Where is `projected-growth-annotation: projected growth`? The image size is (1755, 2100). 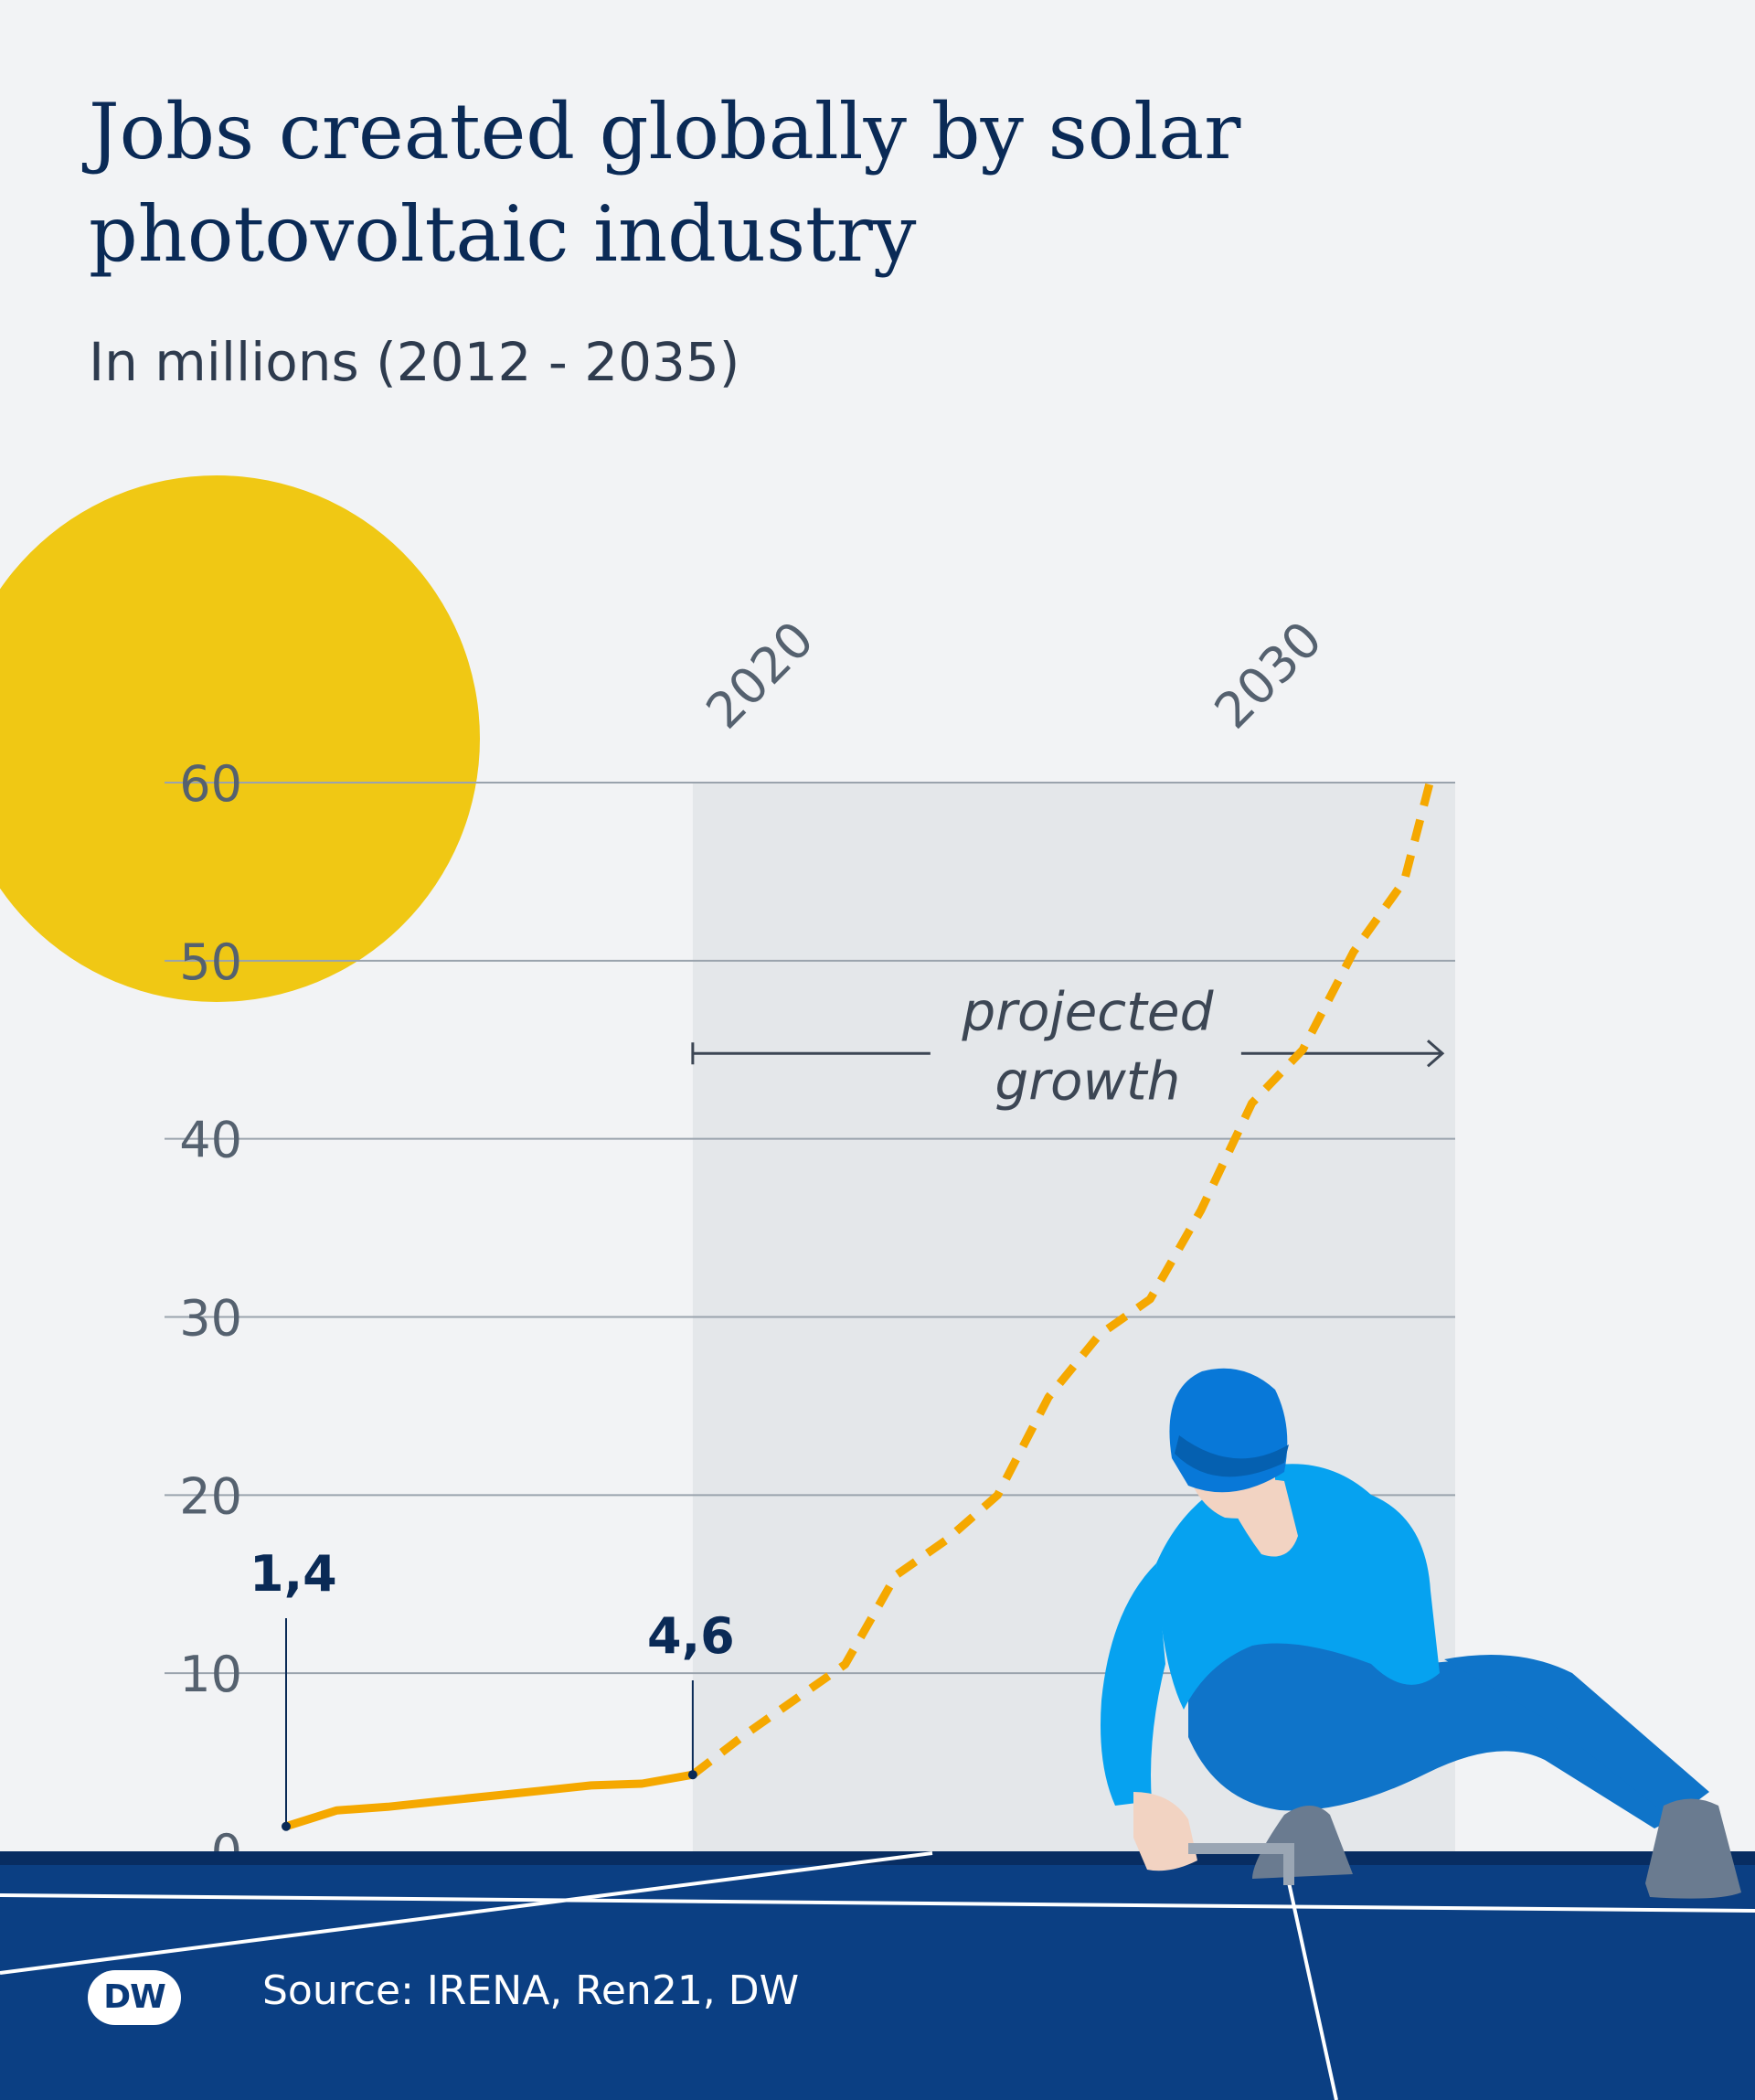 projected-growth-annotation: projected growth is located at coordinates (1068, 1046).